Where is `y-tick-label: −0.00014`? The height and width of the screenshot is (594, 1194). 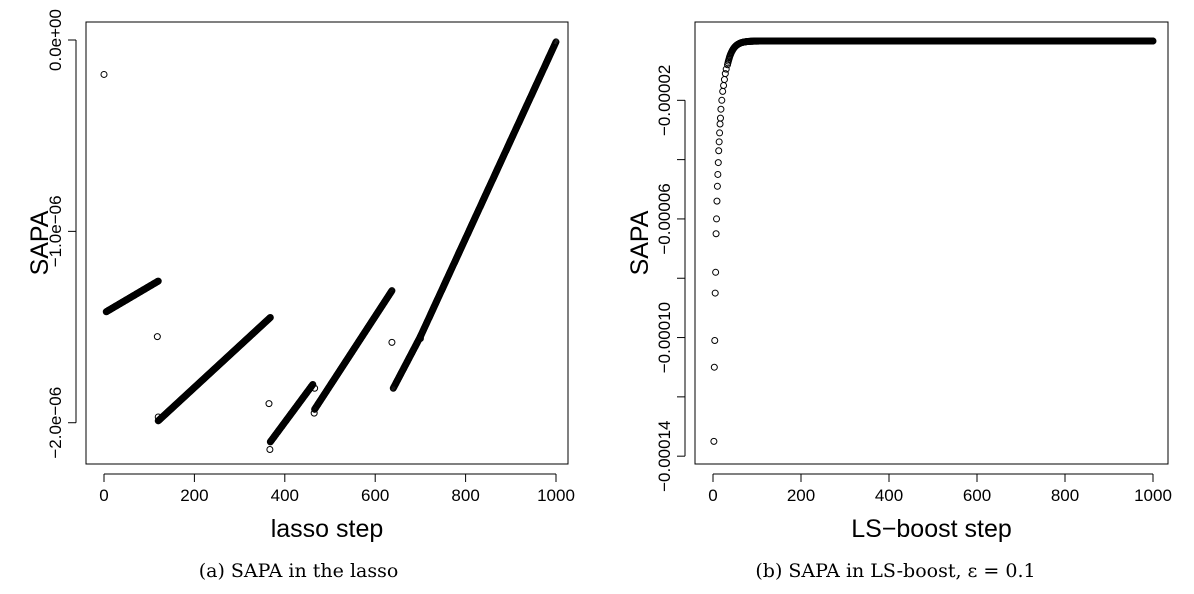 y-tick-label: −0.00014 is located at coordinates (664, 455).